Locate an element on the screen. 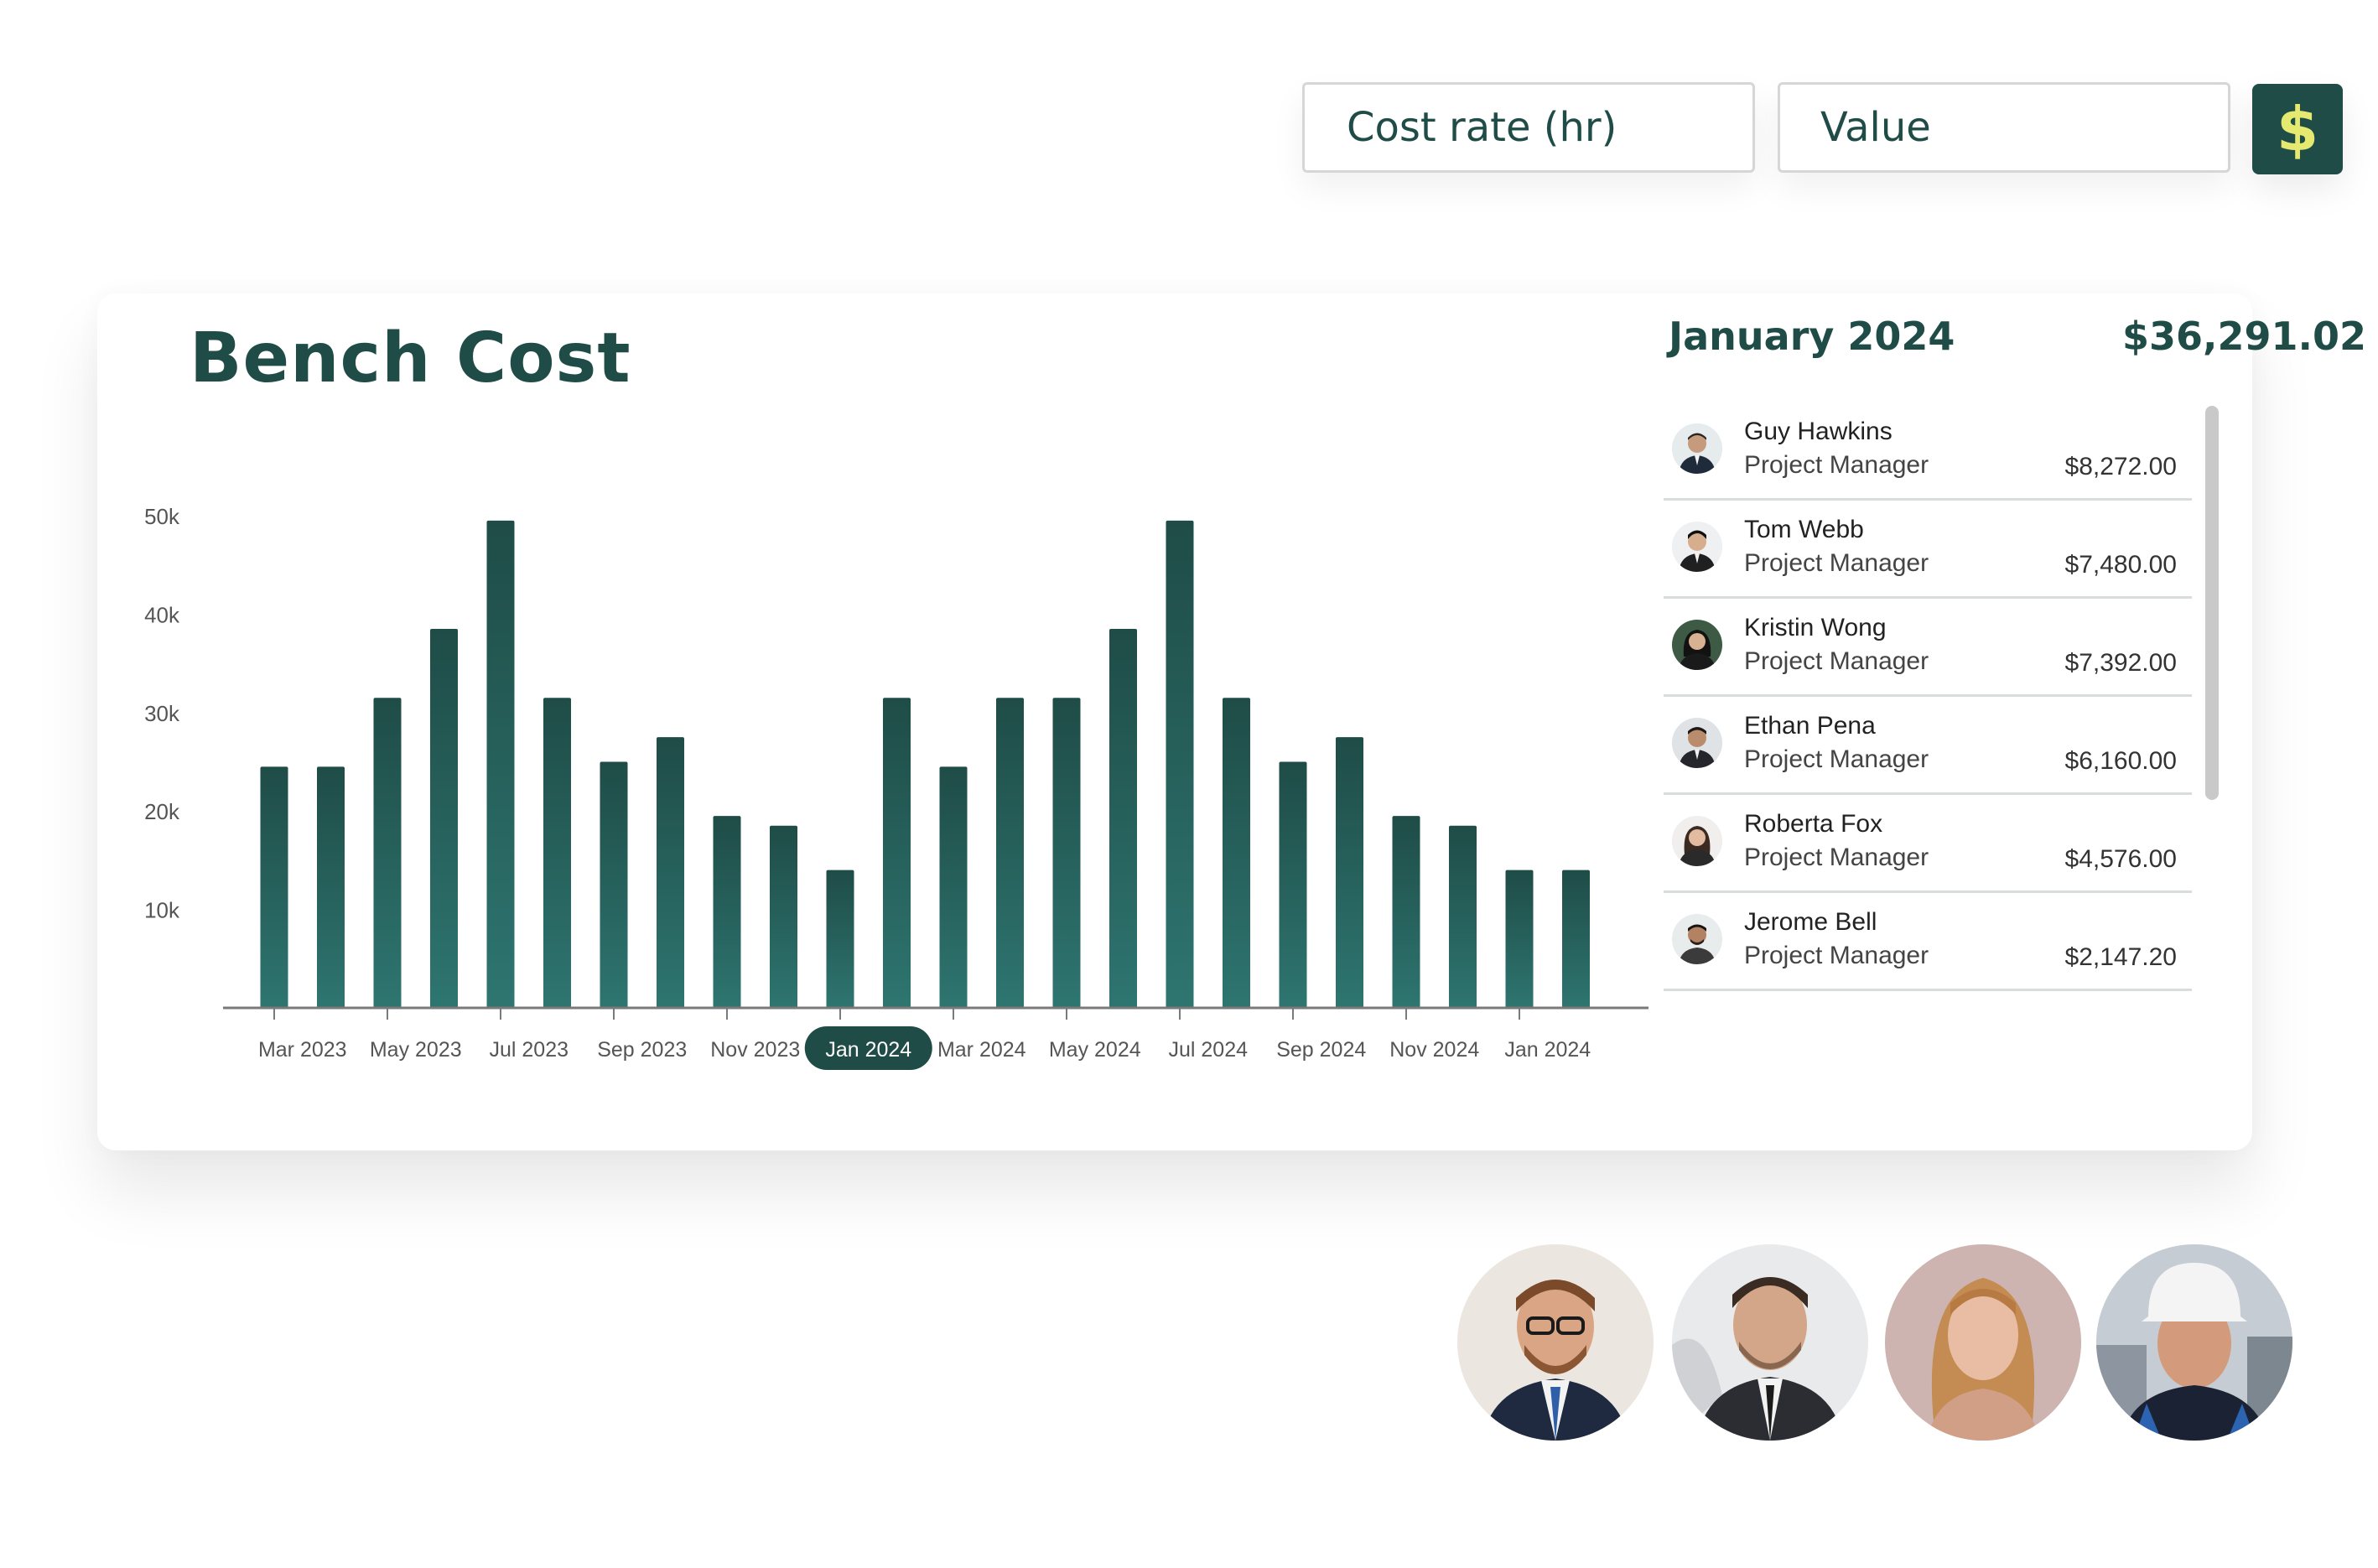 The height and width of the screenshot is (1568, 2378). value-select: Value is located at coordinates (2004, 127).